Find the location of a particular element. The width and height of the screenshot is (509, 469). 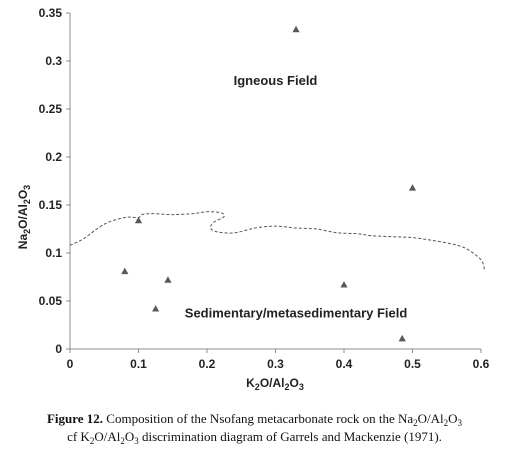

y-tick-label: 0.15 is located at coordinates (51, 205).